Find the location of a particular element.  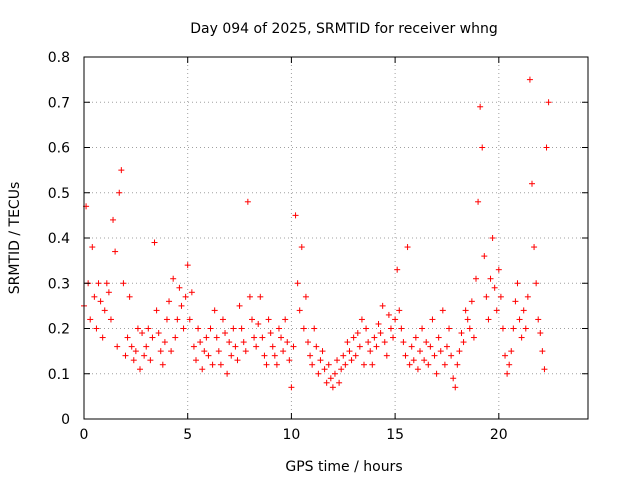

y-tick-label: 0.5 is located at coordinates (59, 194).